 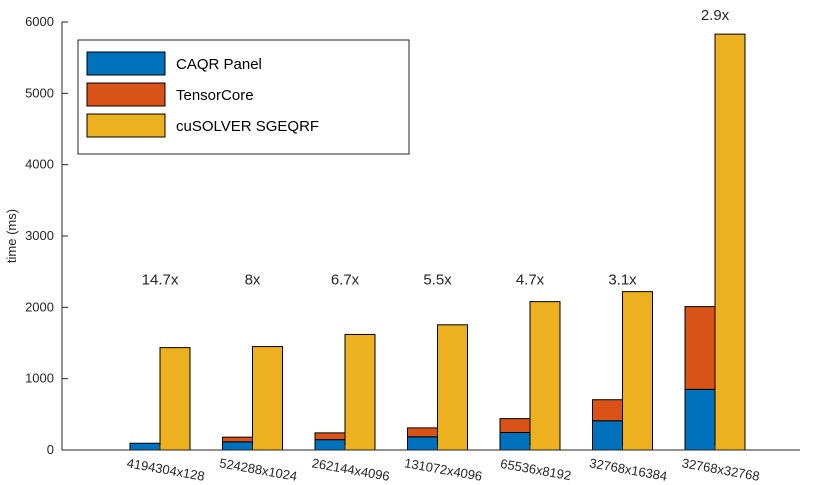 I want to click on y-tick-label-1: 1000, so click(x=39, y=378).